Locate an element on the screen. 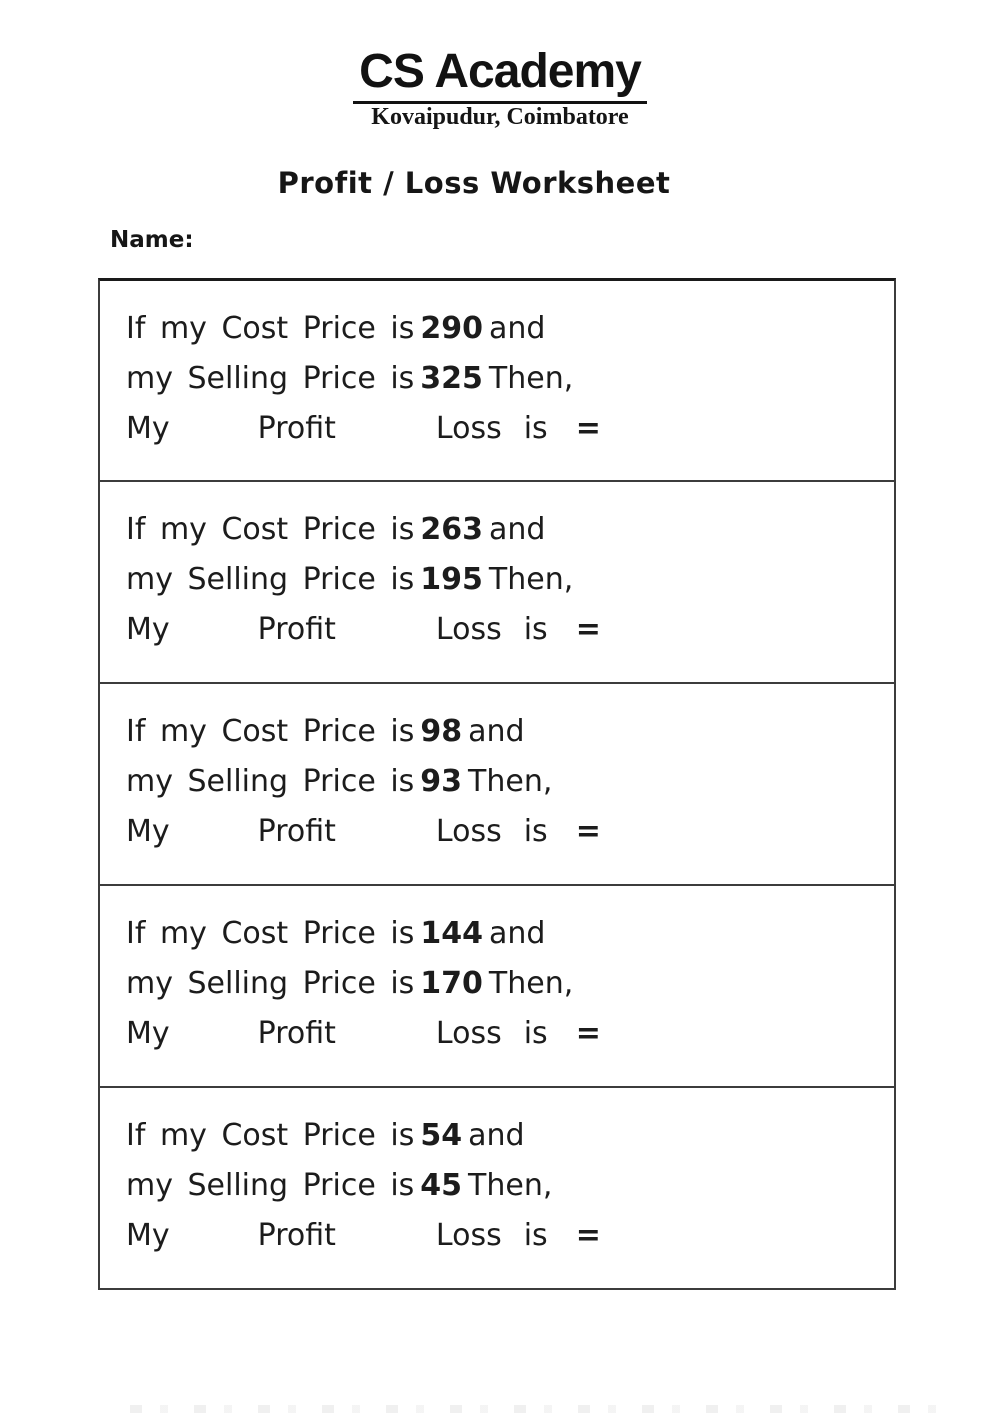 This screenshot has width=1000, height=1413. cost-price-line: If my Cost Price is 54 and is located at coordinates (510, 1136).